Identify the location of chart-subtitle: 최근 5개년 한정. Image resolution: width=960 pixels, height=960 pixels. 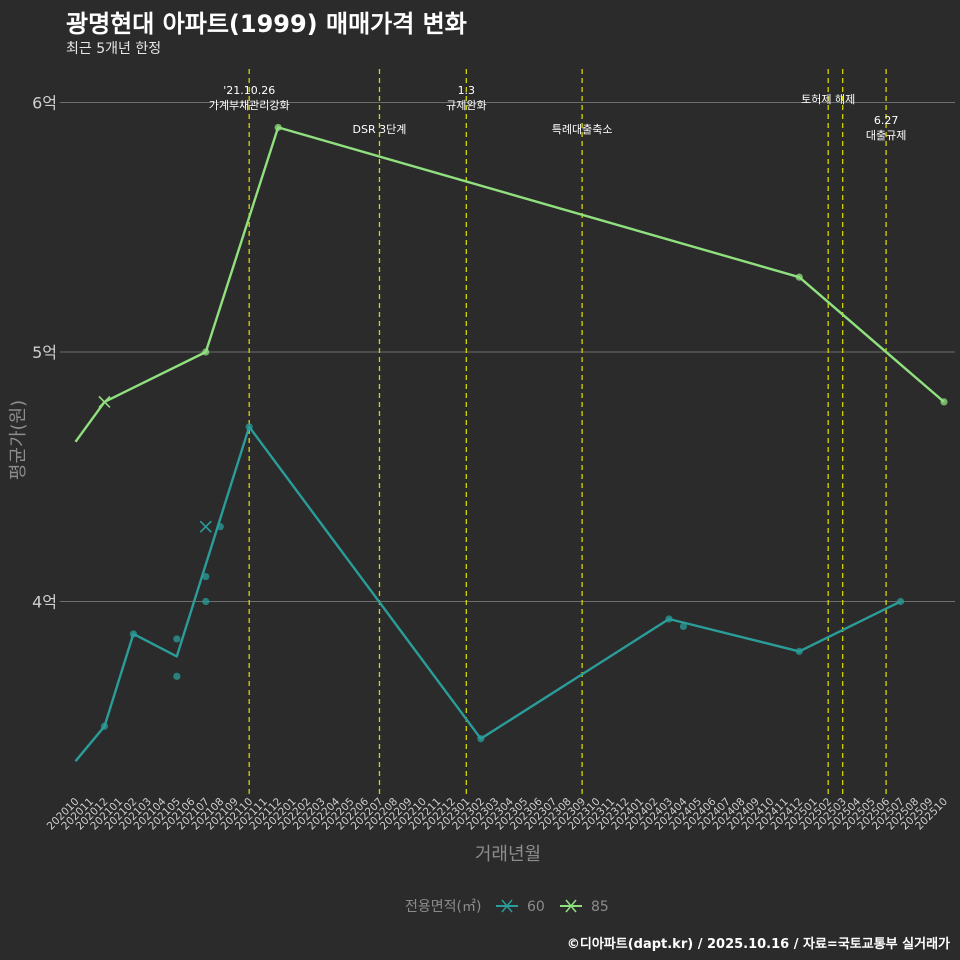
(114, 49).